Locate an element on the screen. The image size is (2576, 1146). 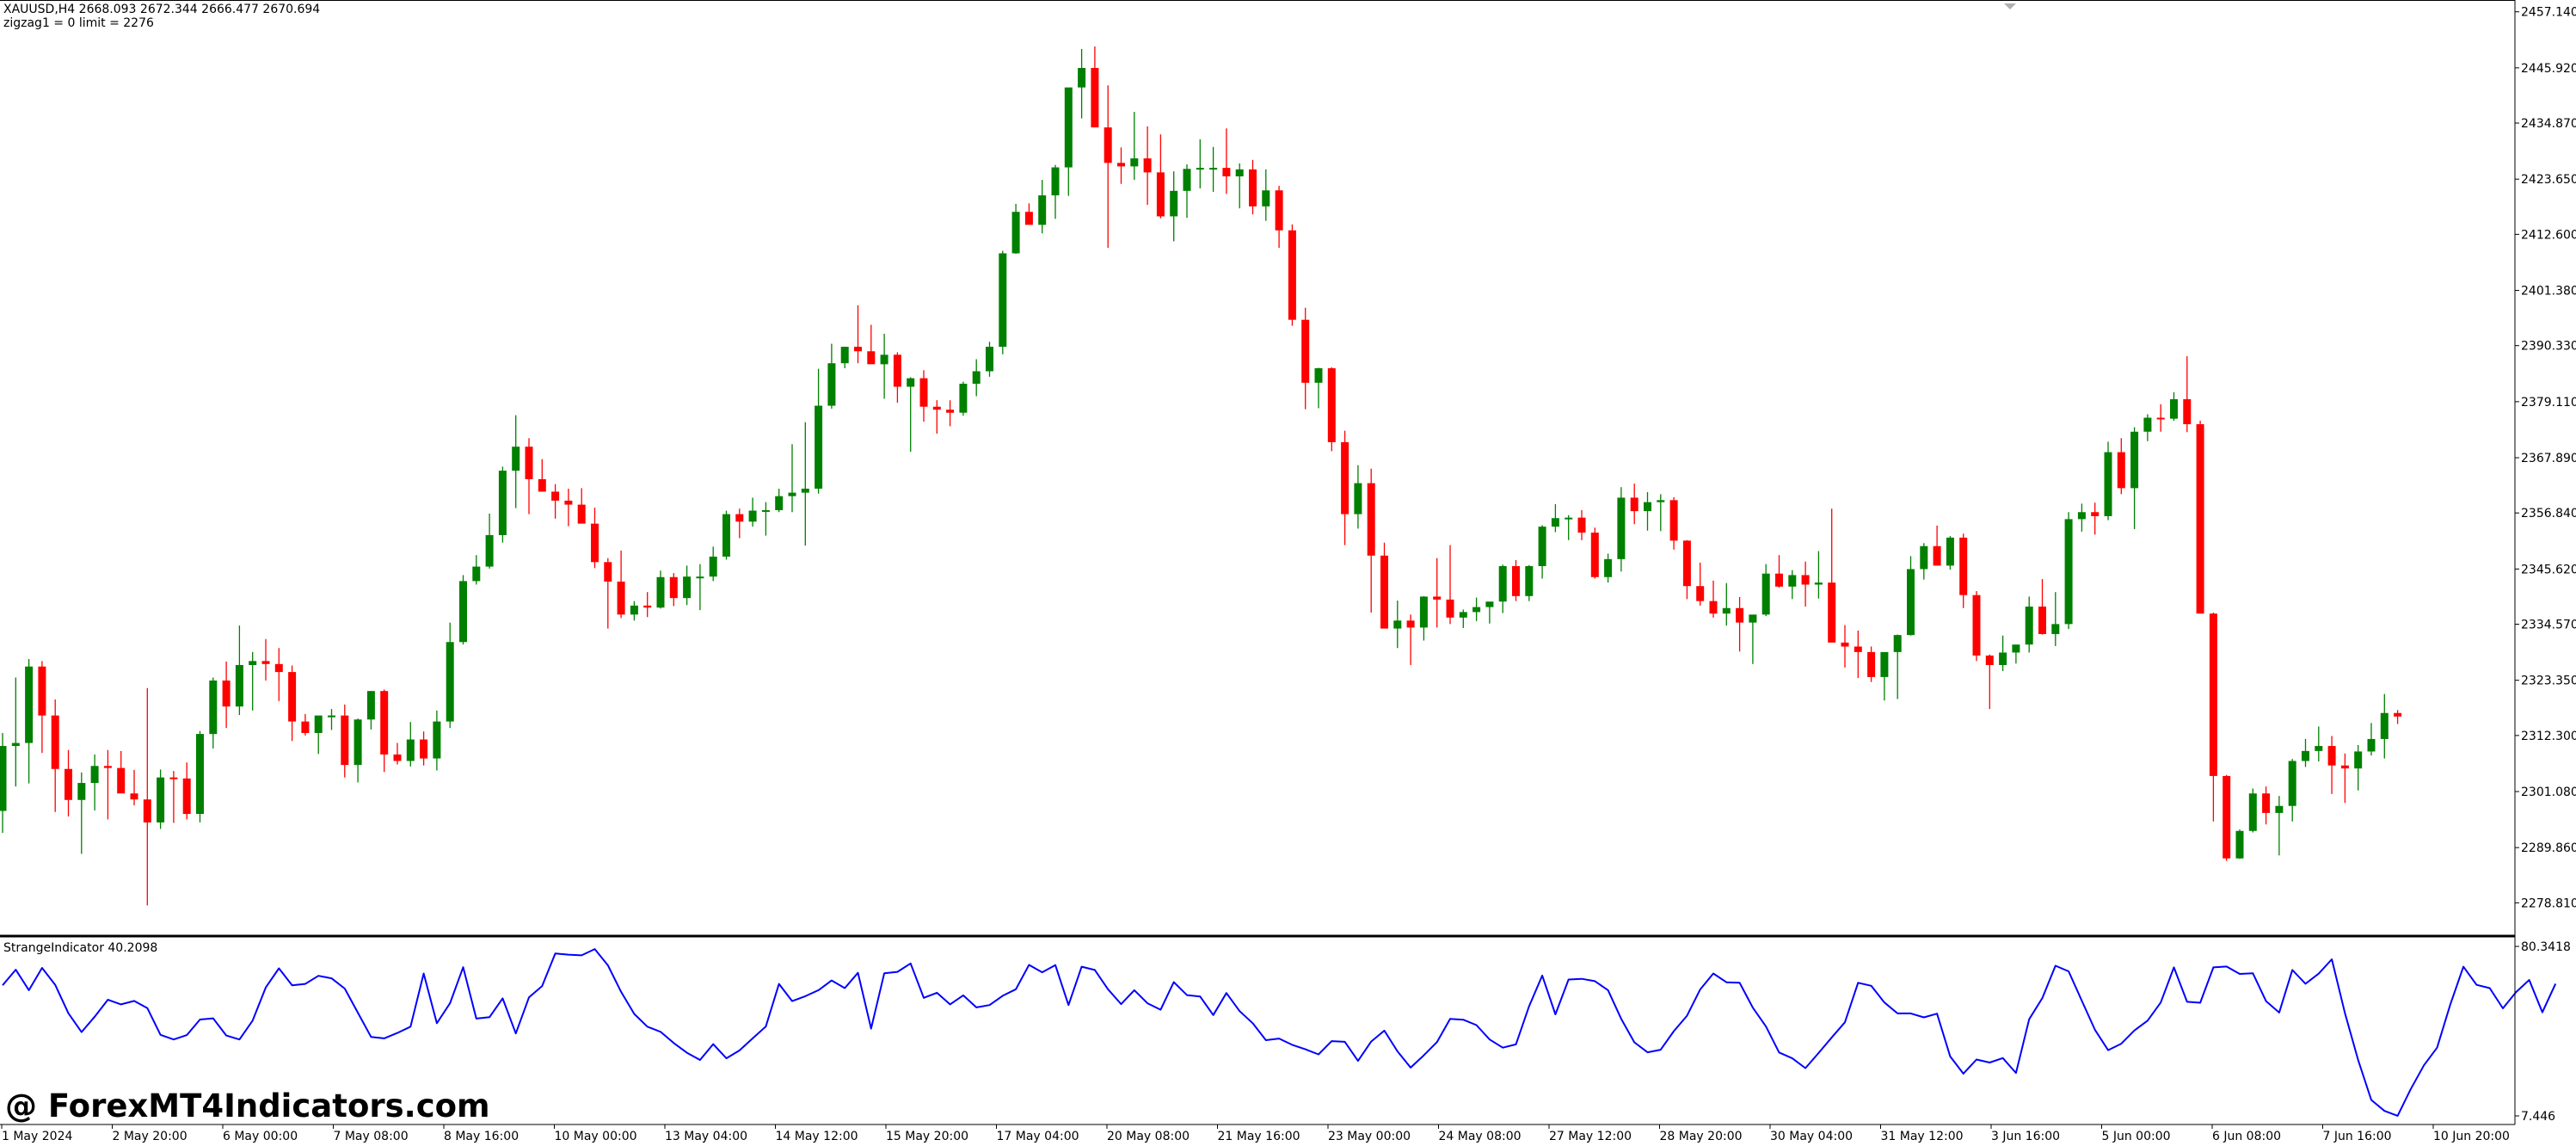
price-tick-label: 2390.330 is located at coordinates (2548, 347).